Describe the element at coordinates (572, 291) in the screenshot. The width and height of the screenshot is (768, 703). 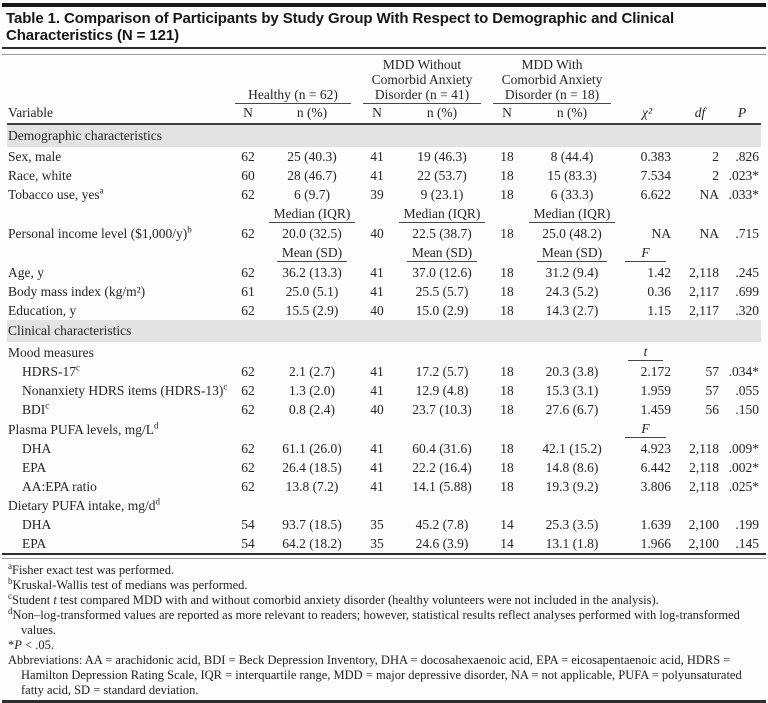
I see `value-cell: 24.3 (5.2)` at that location.